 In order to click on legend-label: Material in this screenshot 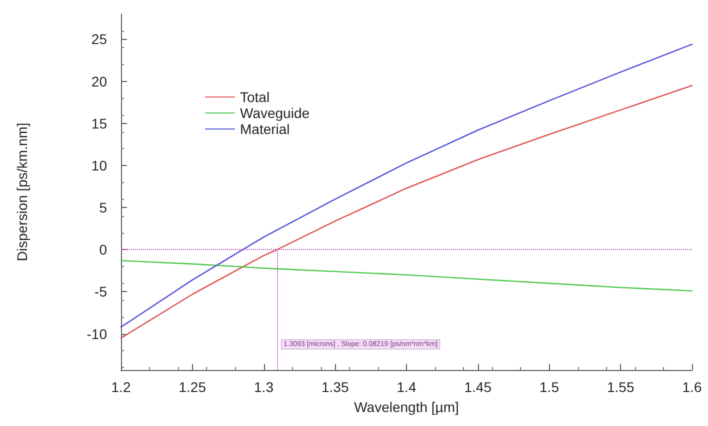, I will do `click(265, 129)`.